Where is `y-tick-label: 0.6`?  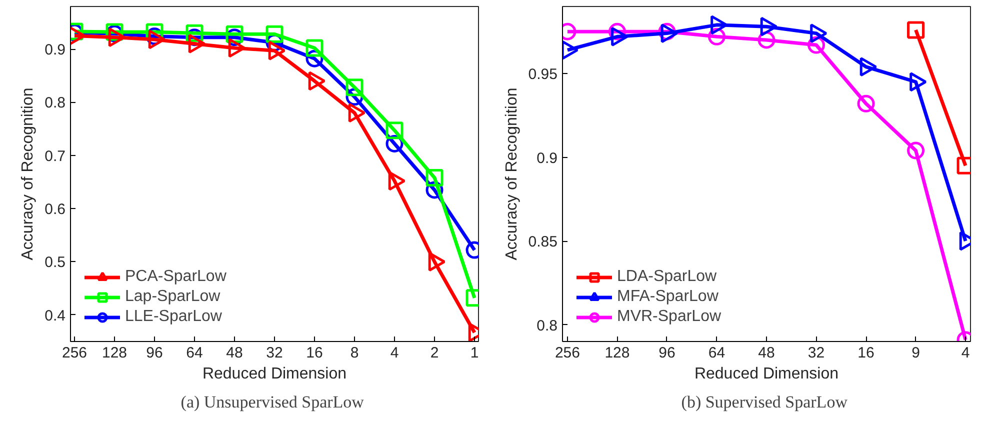 y-tick-label: 0.6 is located at coordinates (55, 209).